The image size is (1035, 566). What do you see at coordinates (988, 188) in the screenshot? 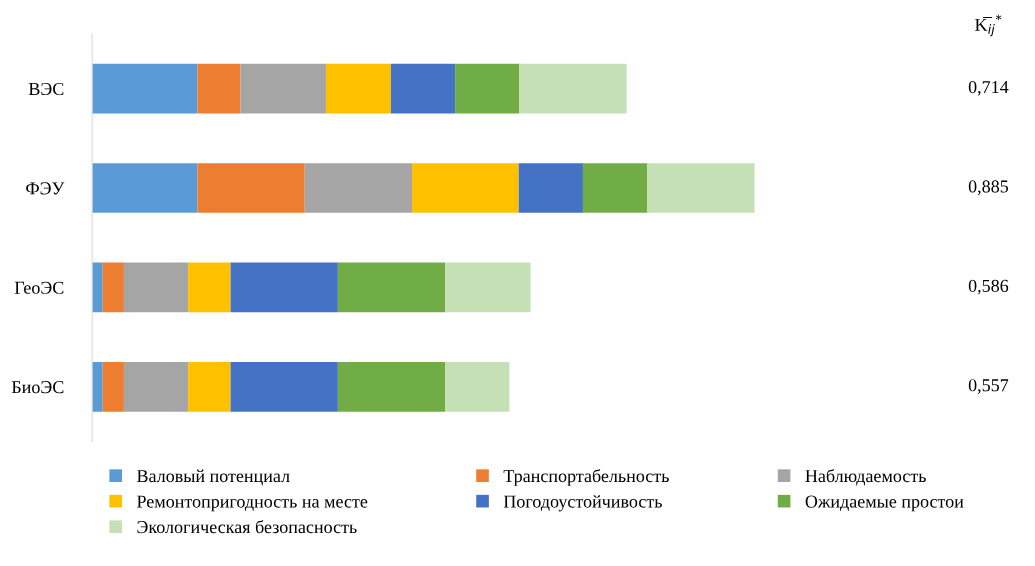
I see `text: 0,885` at bounding box center [988, 188].